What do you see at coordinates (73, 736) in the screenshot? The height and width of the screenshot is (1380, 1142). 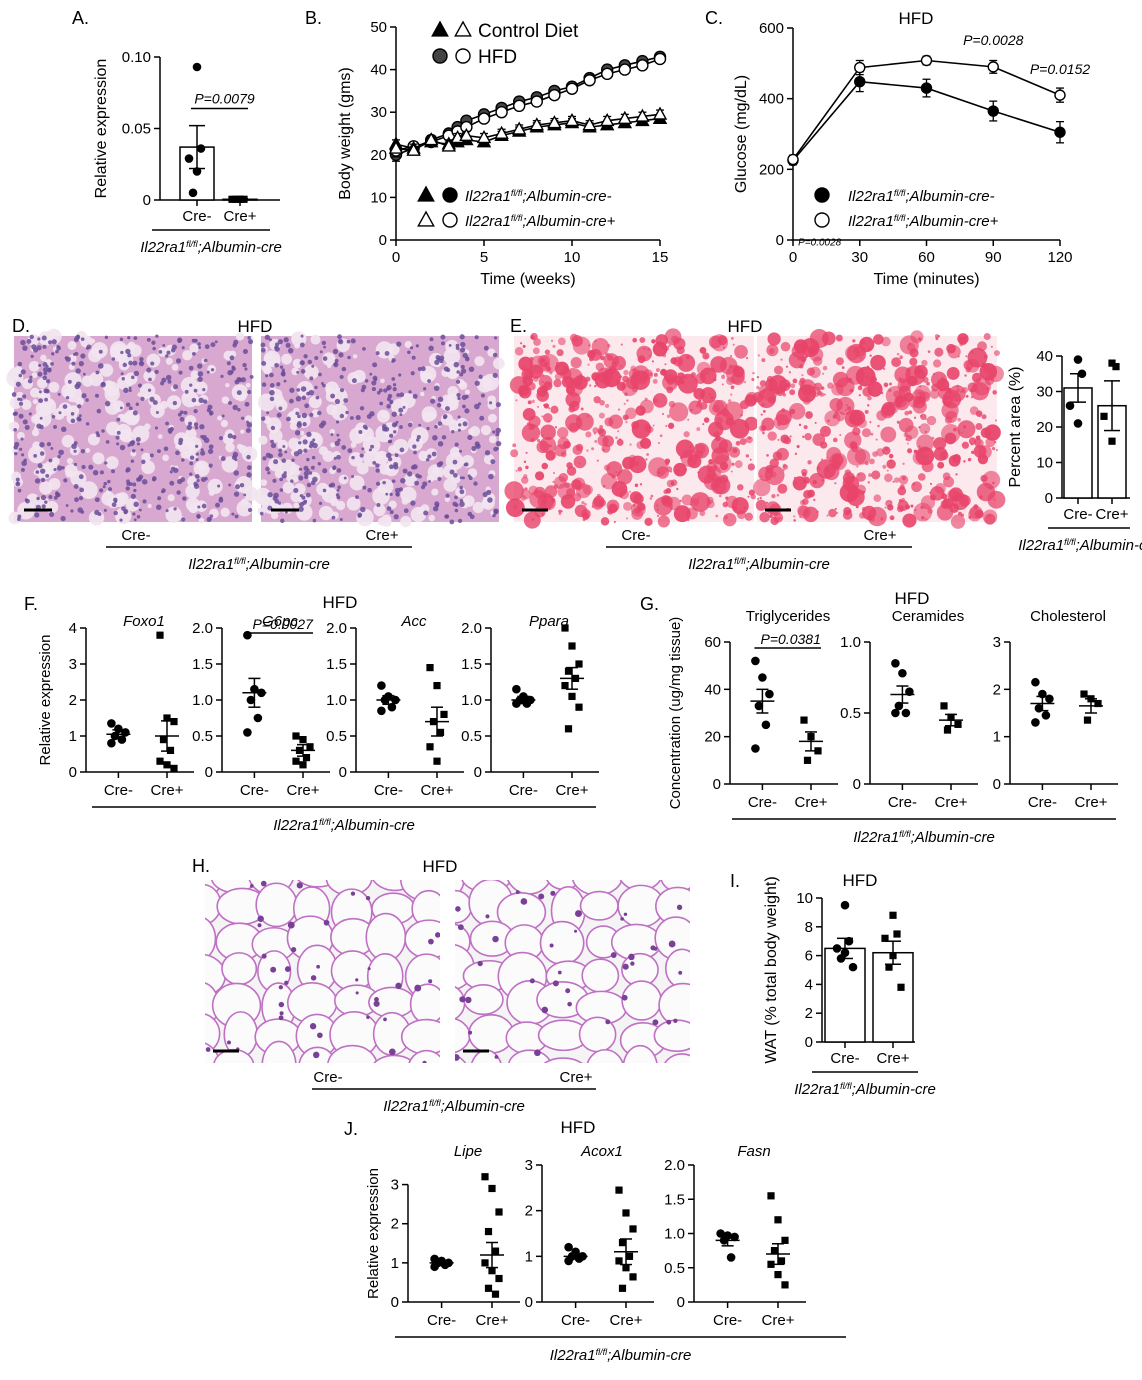 I see `y-tick-label: 1` at bounding box center [73, 736].